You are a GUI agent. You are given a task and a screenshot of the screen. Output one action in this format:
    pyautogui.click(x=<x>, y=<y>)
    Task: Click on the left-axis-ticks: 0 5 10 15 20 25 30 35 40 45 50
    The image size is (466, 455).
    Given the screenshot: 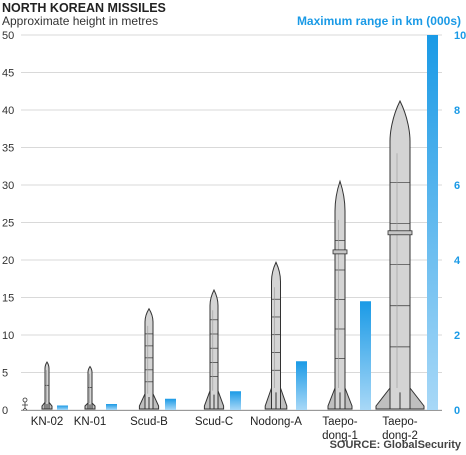 What is the action you would take?
    pyautogui.click(x=8, y=223)
    